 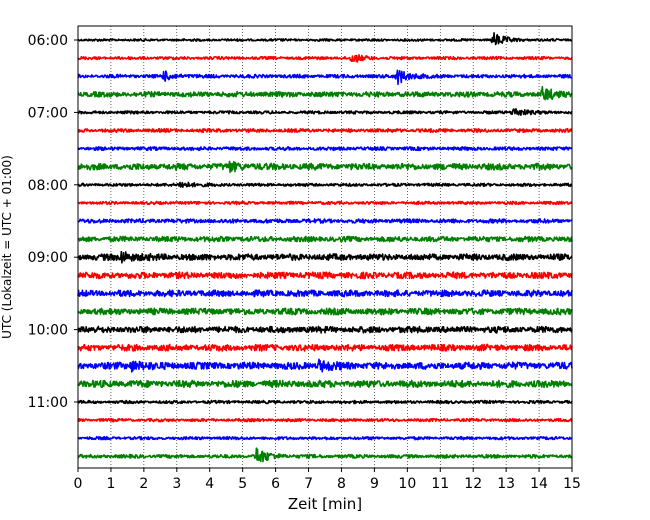 I want to click on y-tick-label: 07:00, so click(x=48, y=113).